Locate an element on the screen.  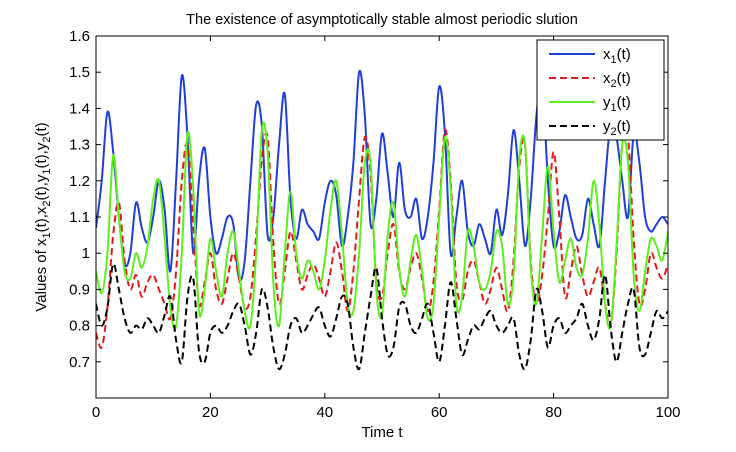
y-axis-label-part: (t),x is located at coordinates (41, 219).